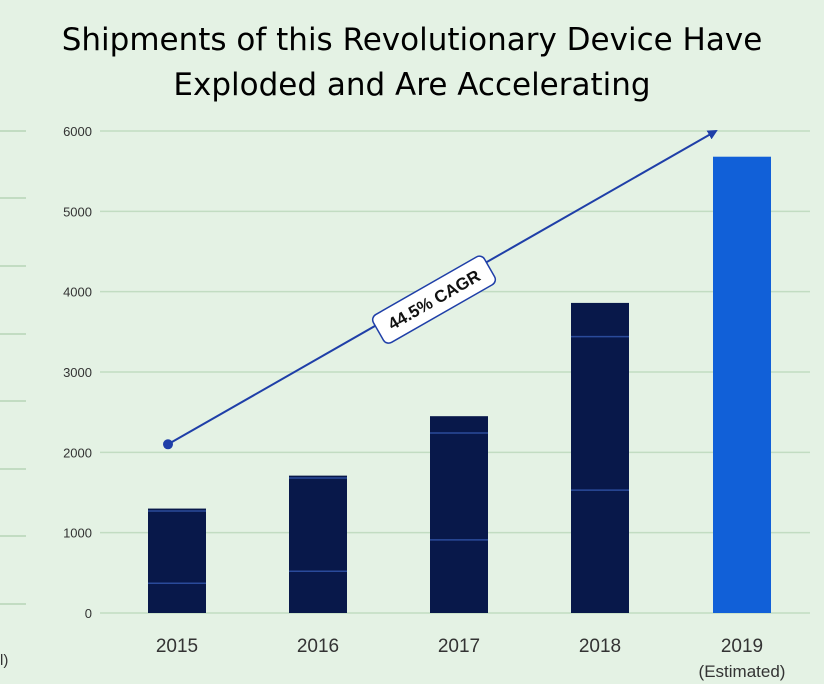  I want to click on y-tick-label: 3000, so click(77, 372).